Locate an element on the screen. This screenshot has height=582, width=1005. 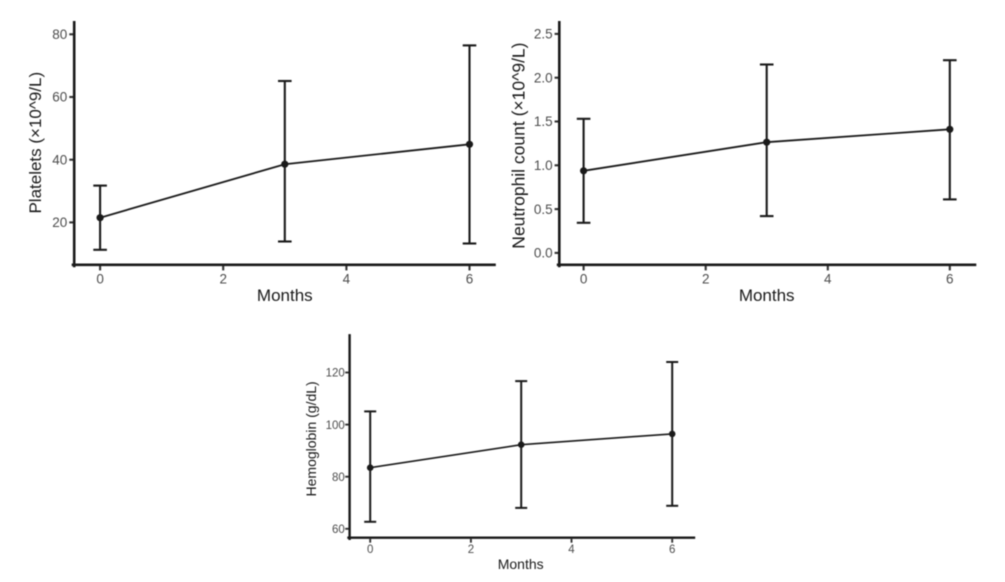
svg-text: 2.5 is located at coordinates (543, 34).